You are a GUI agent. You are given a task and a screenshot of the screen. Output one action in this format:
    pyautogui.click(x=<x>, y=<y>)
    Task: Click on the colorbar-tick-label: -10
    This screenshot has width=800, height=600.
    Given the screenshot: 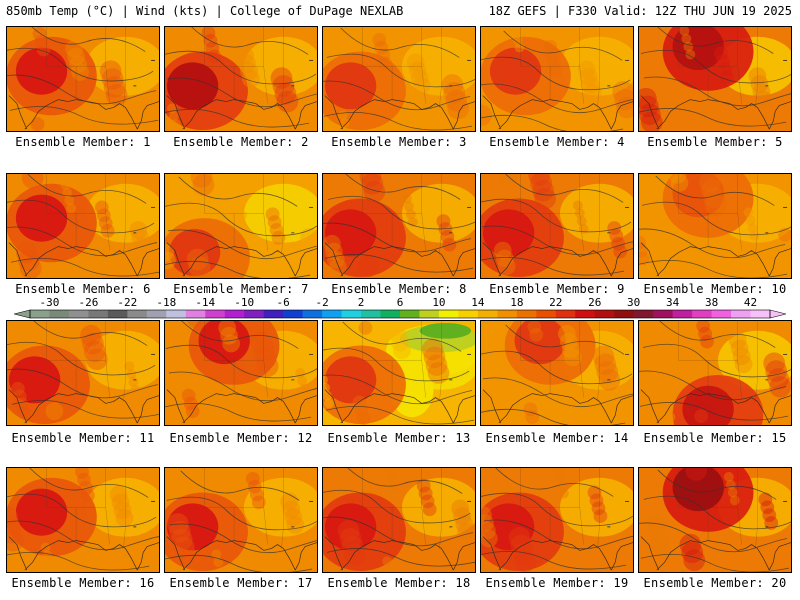 What is the action you would take?
    pyautogui.click(x=244, y=302)
    